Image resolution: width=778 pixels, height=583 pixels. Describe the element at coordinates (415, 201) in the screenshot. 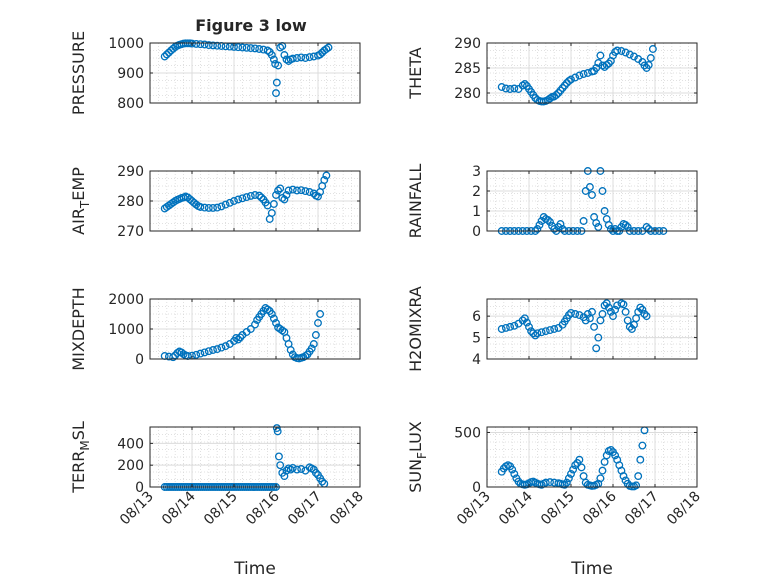

I see `y-axis-label: RAINFALL` at that location.